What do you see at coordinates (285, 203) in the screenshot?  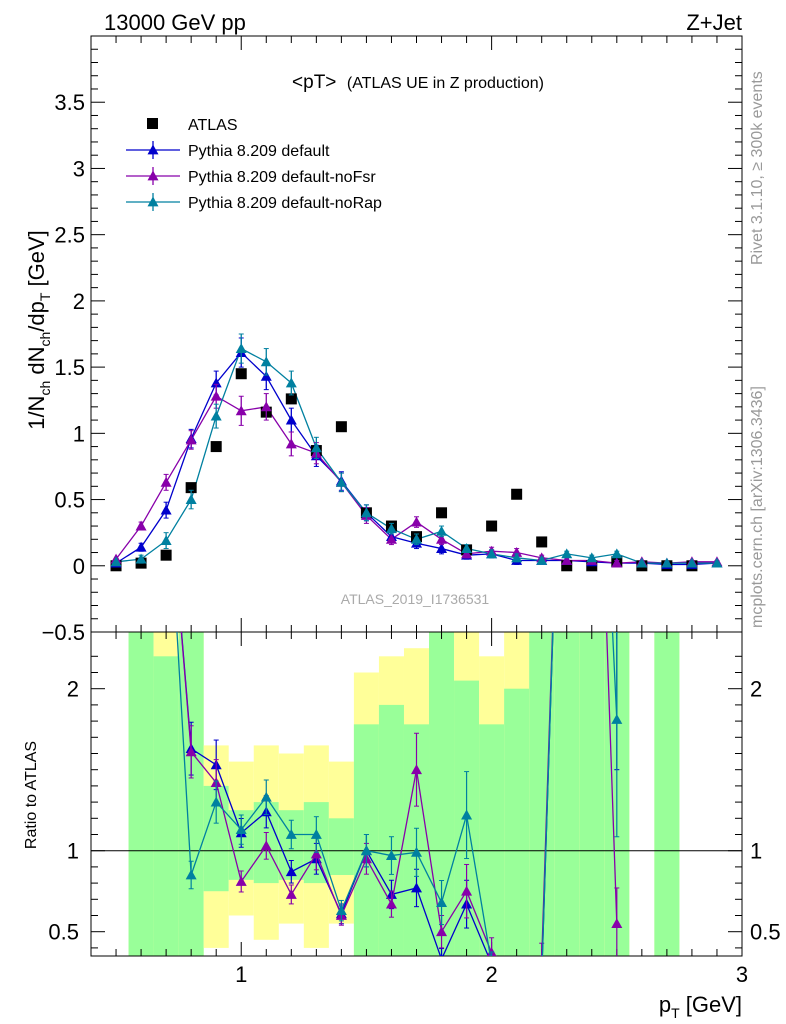 I see `legend-label: Pythia 8.209 default-noRap` at bounding box center [285, 203].